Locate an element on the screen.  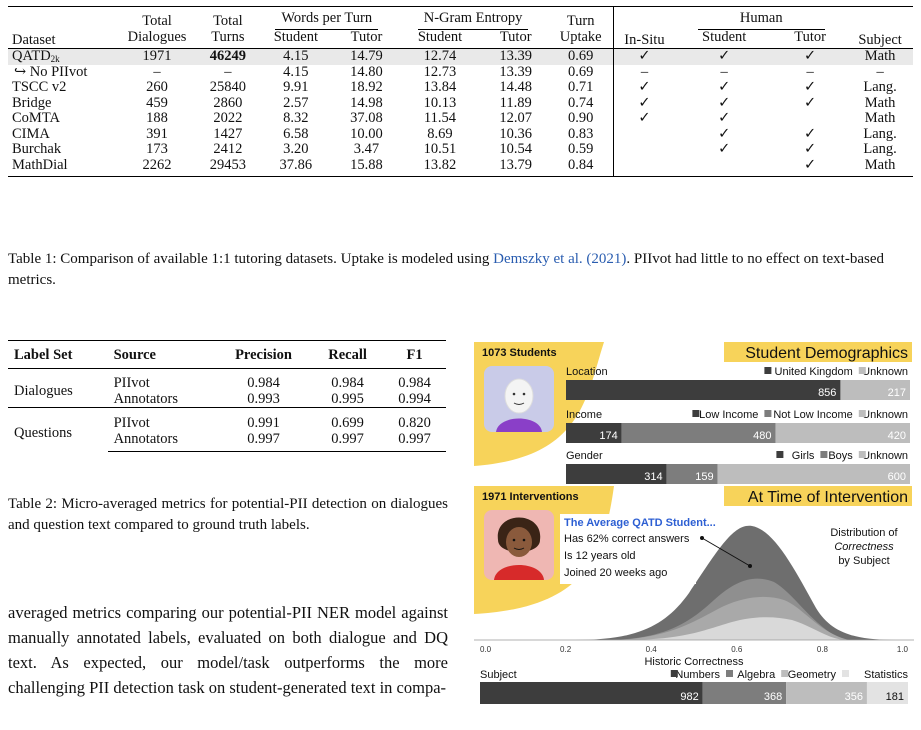
average-student-avatar-icon is located at coordinates (519, 545).